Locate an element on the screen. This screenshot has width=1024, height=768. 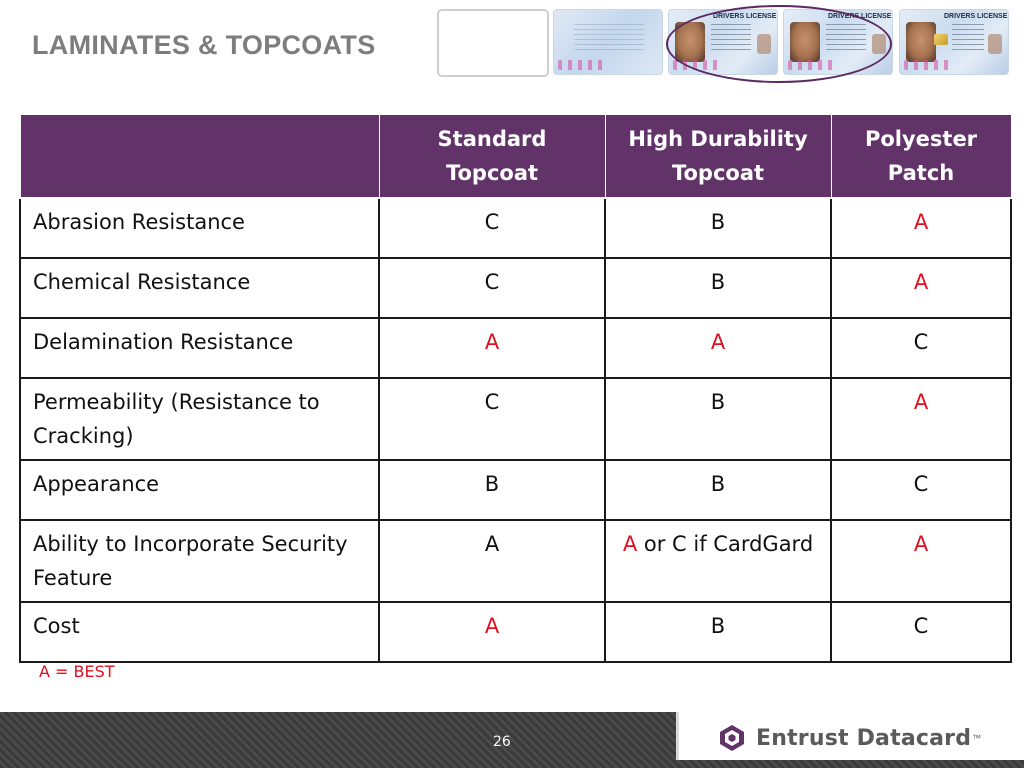
id-card-image is located at coordinates (608, 42).